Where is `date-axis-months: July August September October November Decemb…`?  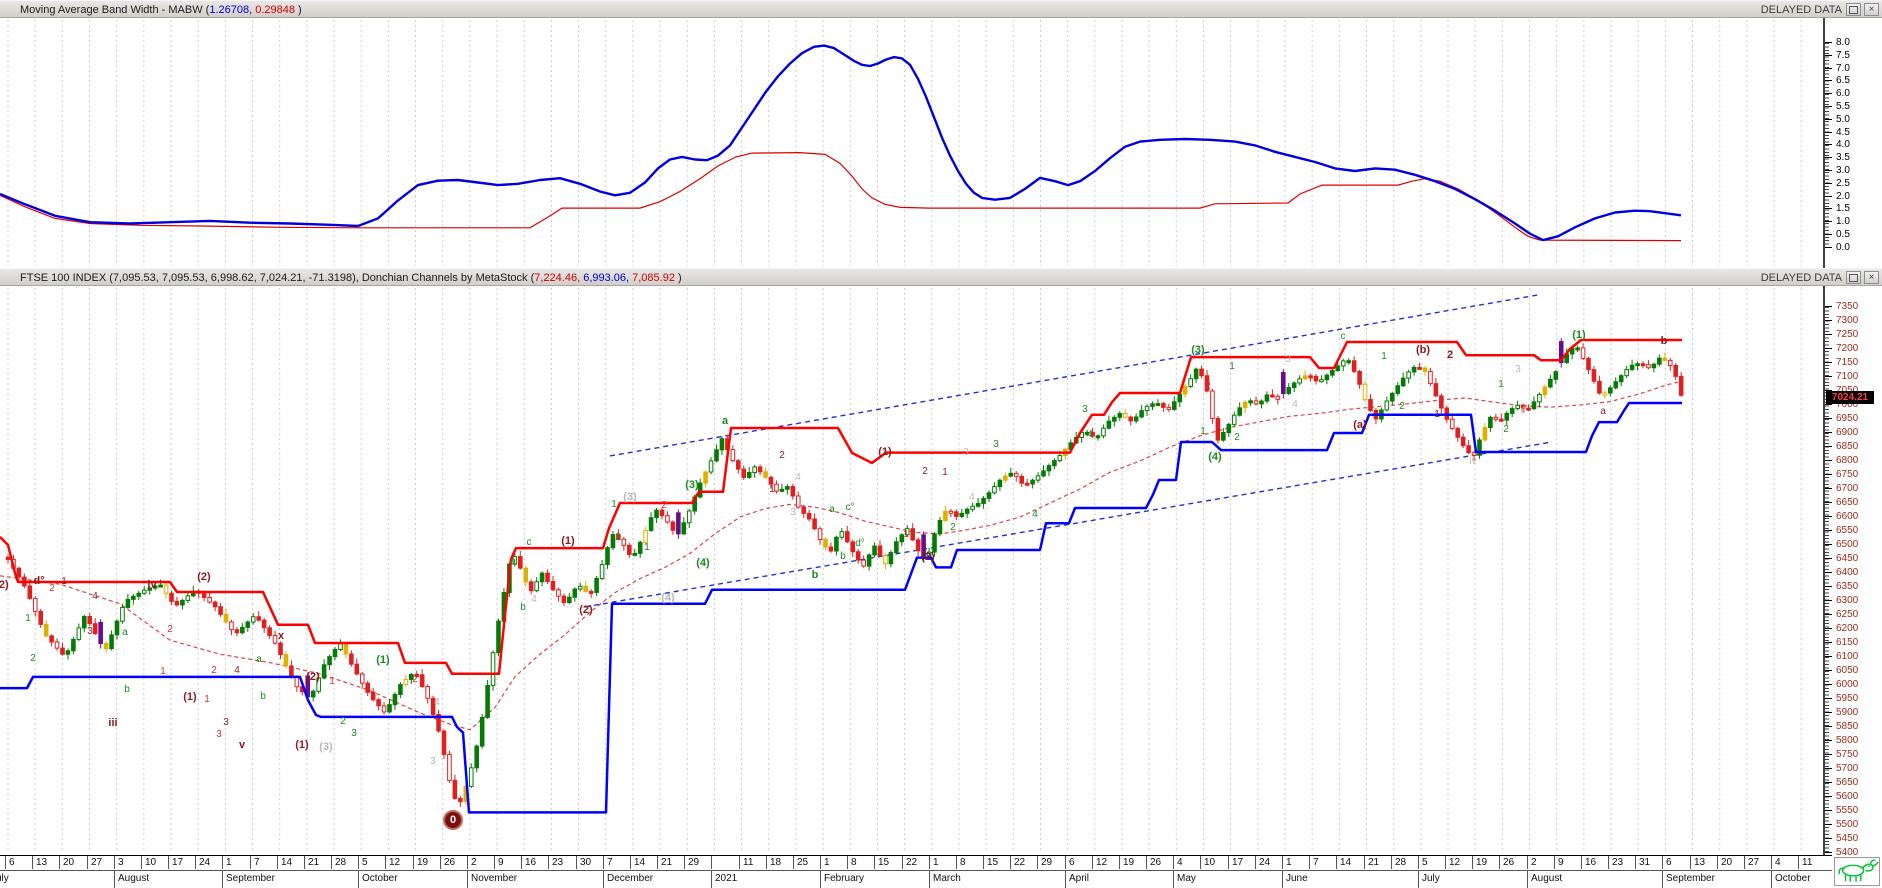
date-axis-months: July August September October November Decemb… is located at coordinates (916, 879).